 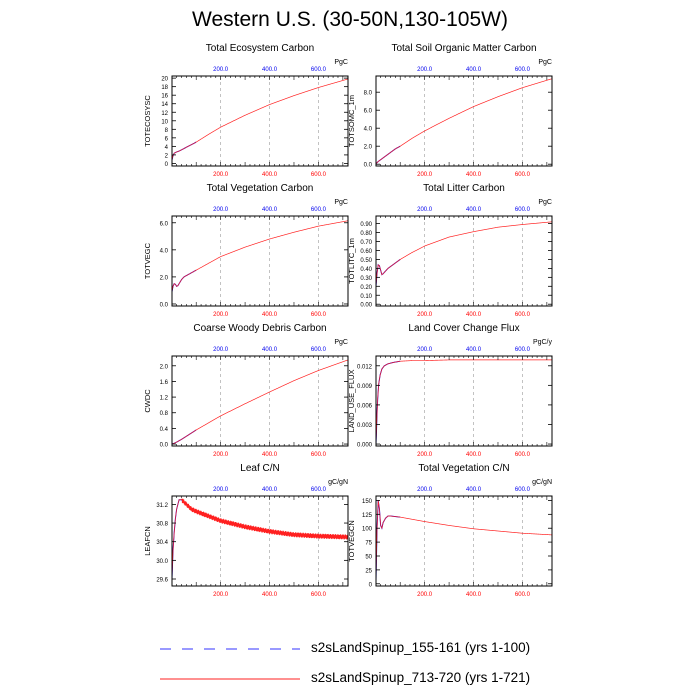 I want to click on y-tick-label: 0.4, so click(x=164, y=430).